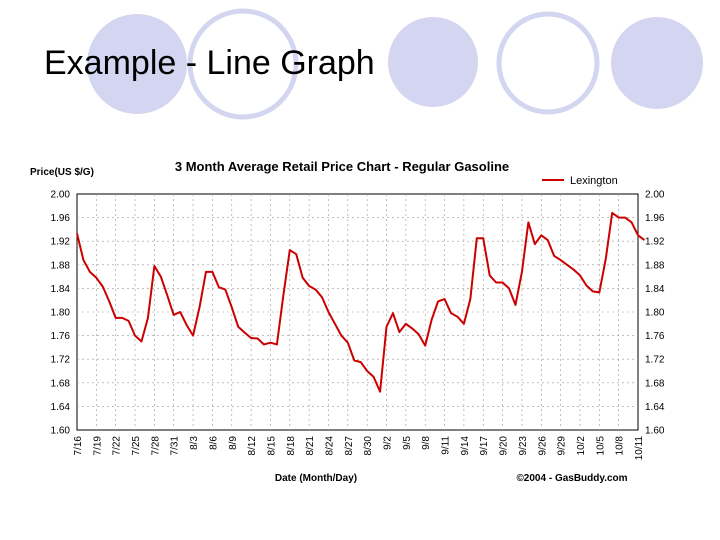 This screenshot has height=540, width=720. What do you see at coordinates (484, 446) in the screenshot?
I see `x-tick-label: 9/17` at bounding box center [484, 446].